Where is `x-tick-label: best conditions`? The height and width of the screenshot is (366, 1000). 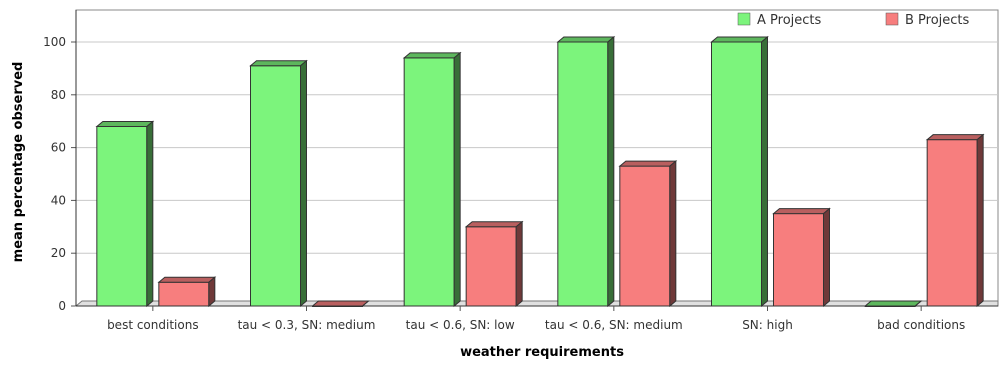 x-tick-label: best conditions is located at coordinates (153, 325).